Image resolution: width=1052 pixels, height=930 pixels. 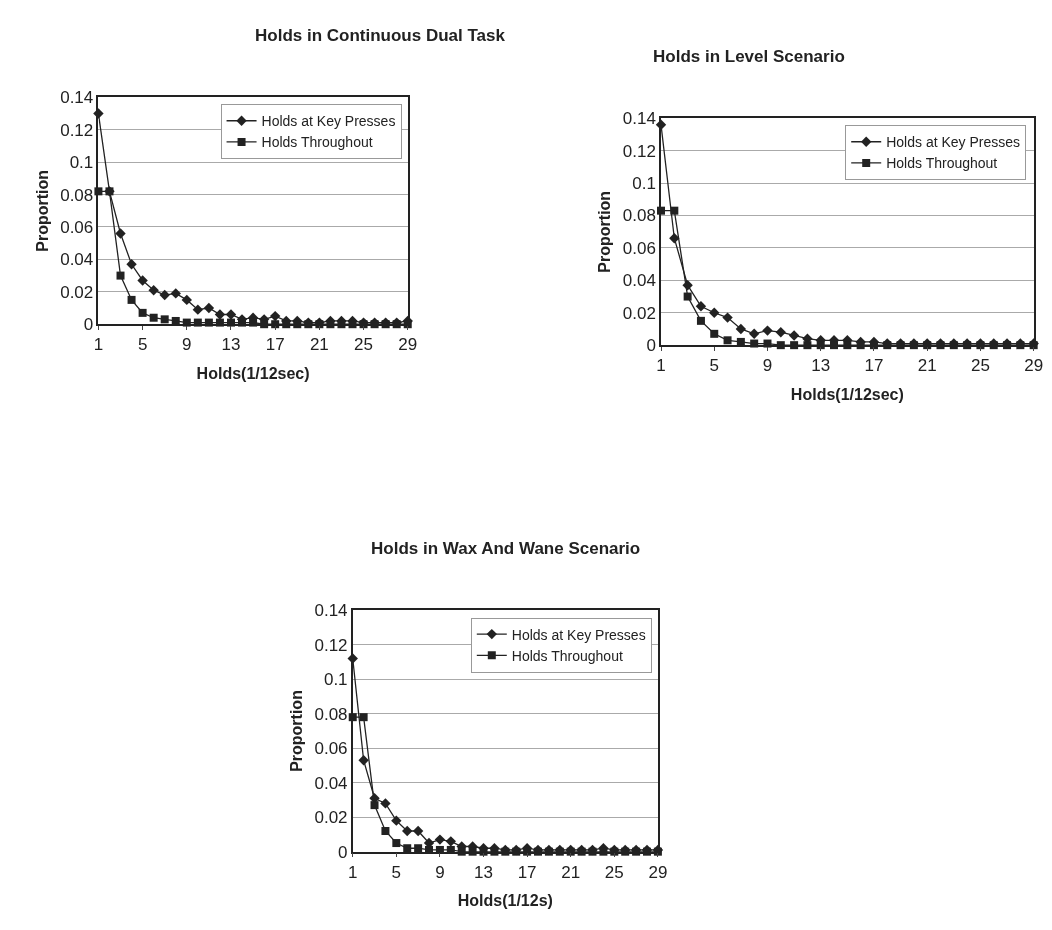 What do you see at coordinates (505, 901) in the screenshot?
I see `x-axis-title: Holds(1/12s)` at bounding box center [505, 901].